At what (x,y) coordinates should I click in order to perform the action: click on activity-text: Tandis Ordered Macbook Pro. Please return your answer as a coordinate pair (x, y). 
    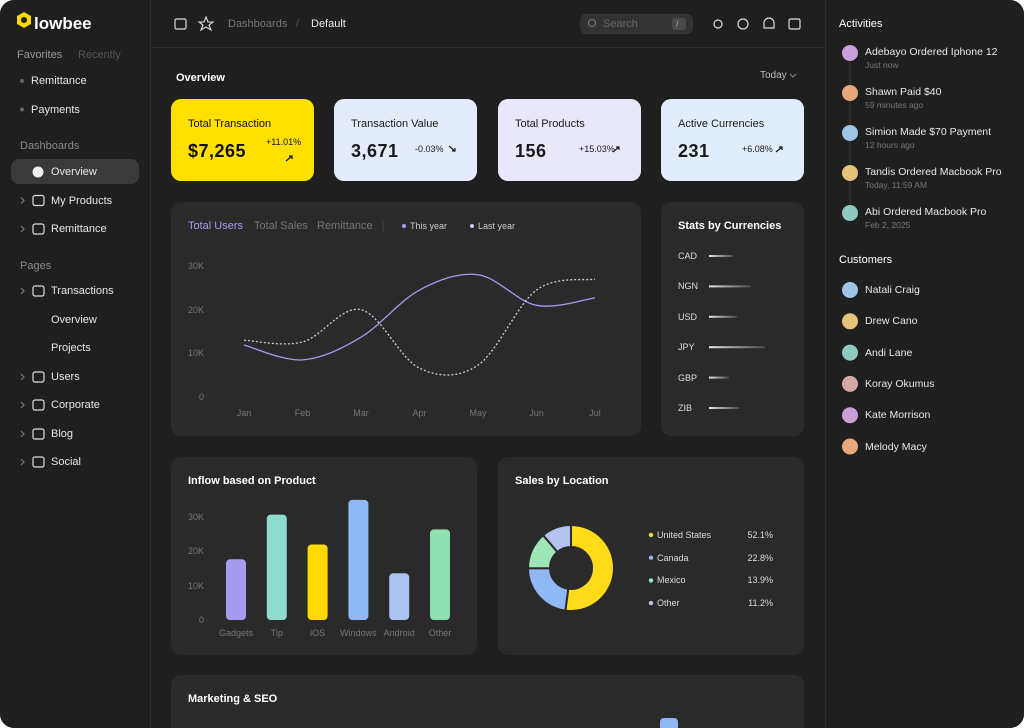
    Looking at the image, I should click on (933, 172).